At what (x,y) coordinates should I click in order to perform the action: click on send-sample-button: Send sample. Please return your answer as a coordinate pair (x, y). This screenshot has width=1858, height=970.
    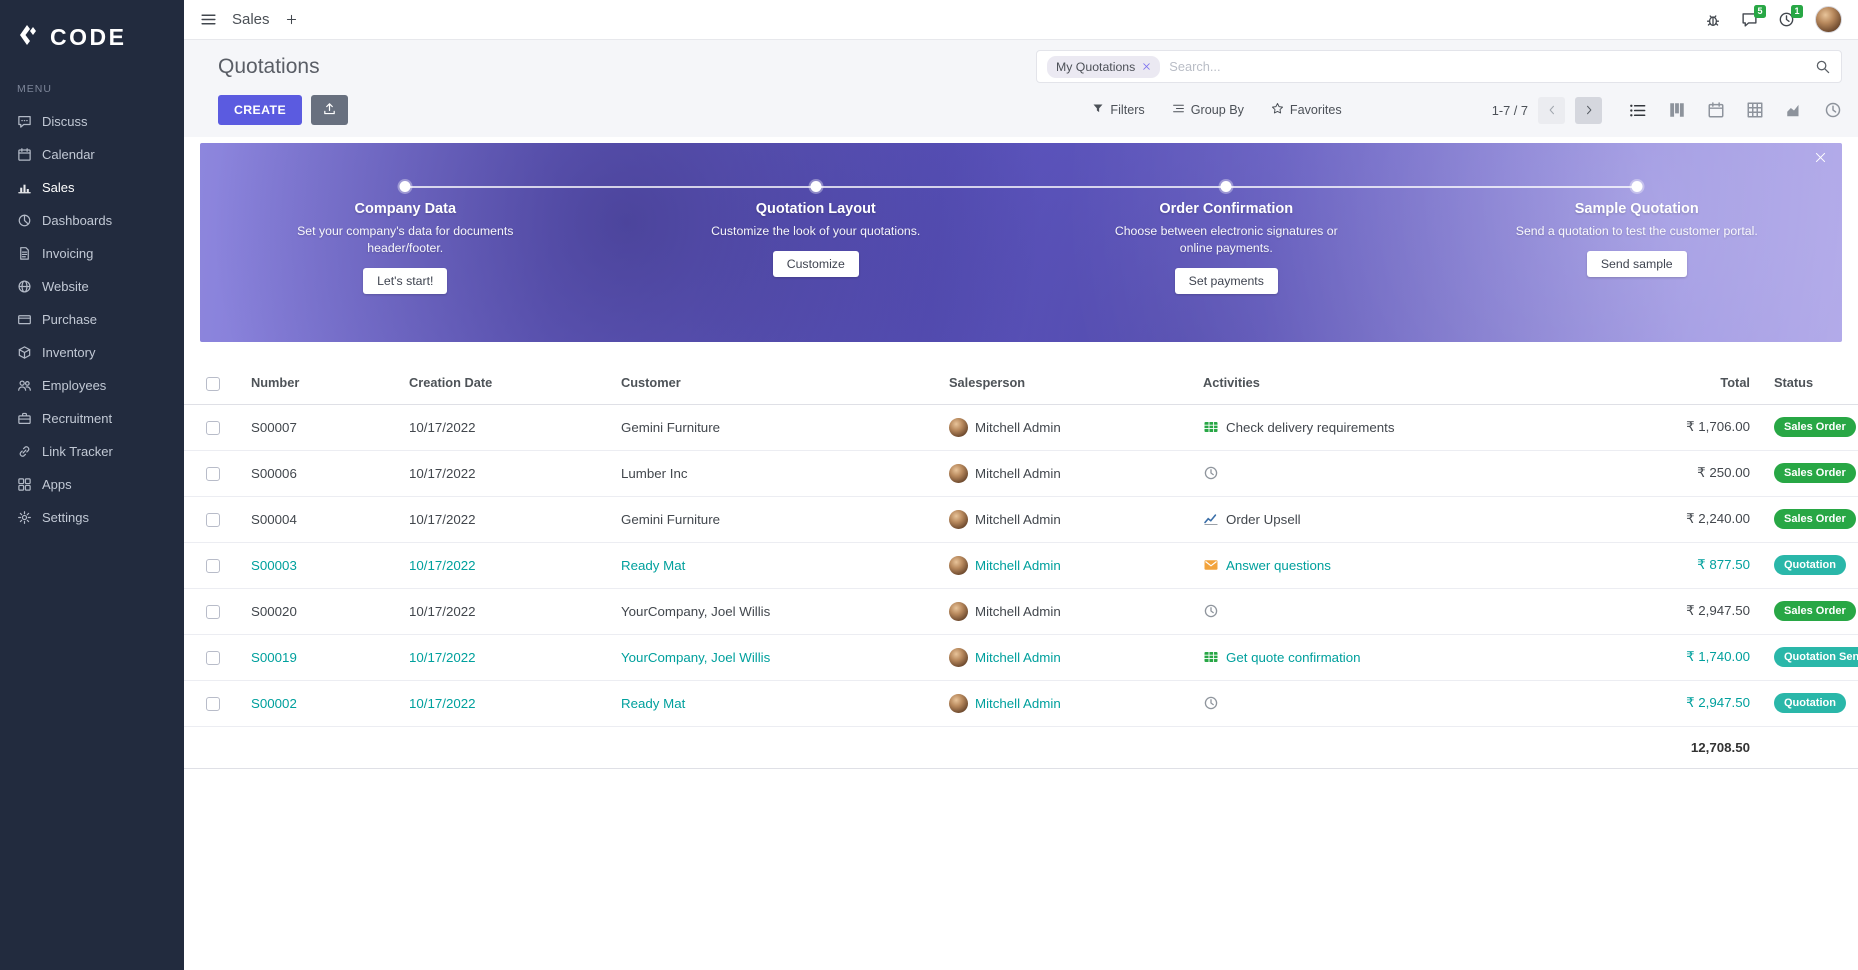
    Looking at the image, I should click on (1636, 264).